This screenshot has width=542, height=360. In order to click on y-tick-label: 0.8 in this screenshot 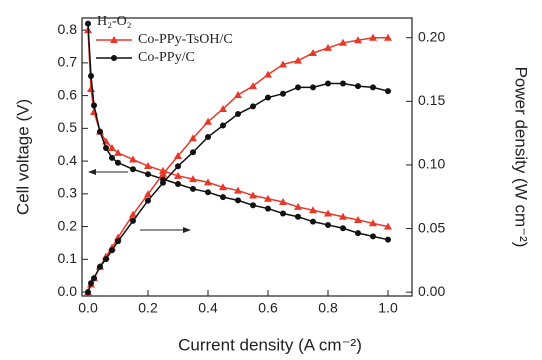, I will do `click(68, 29)`.